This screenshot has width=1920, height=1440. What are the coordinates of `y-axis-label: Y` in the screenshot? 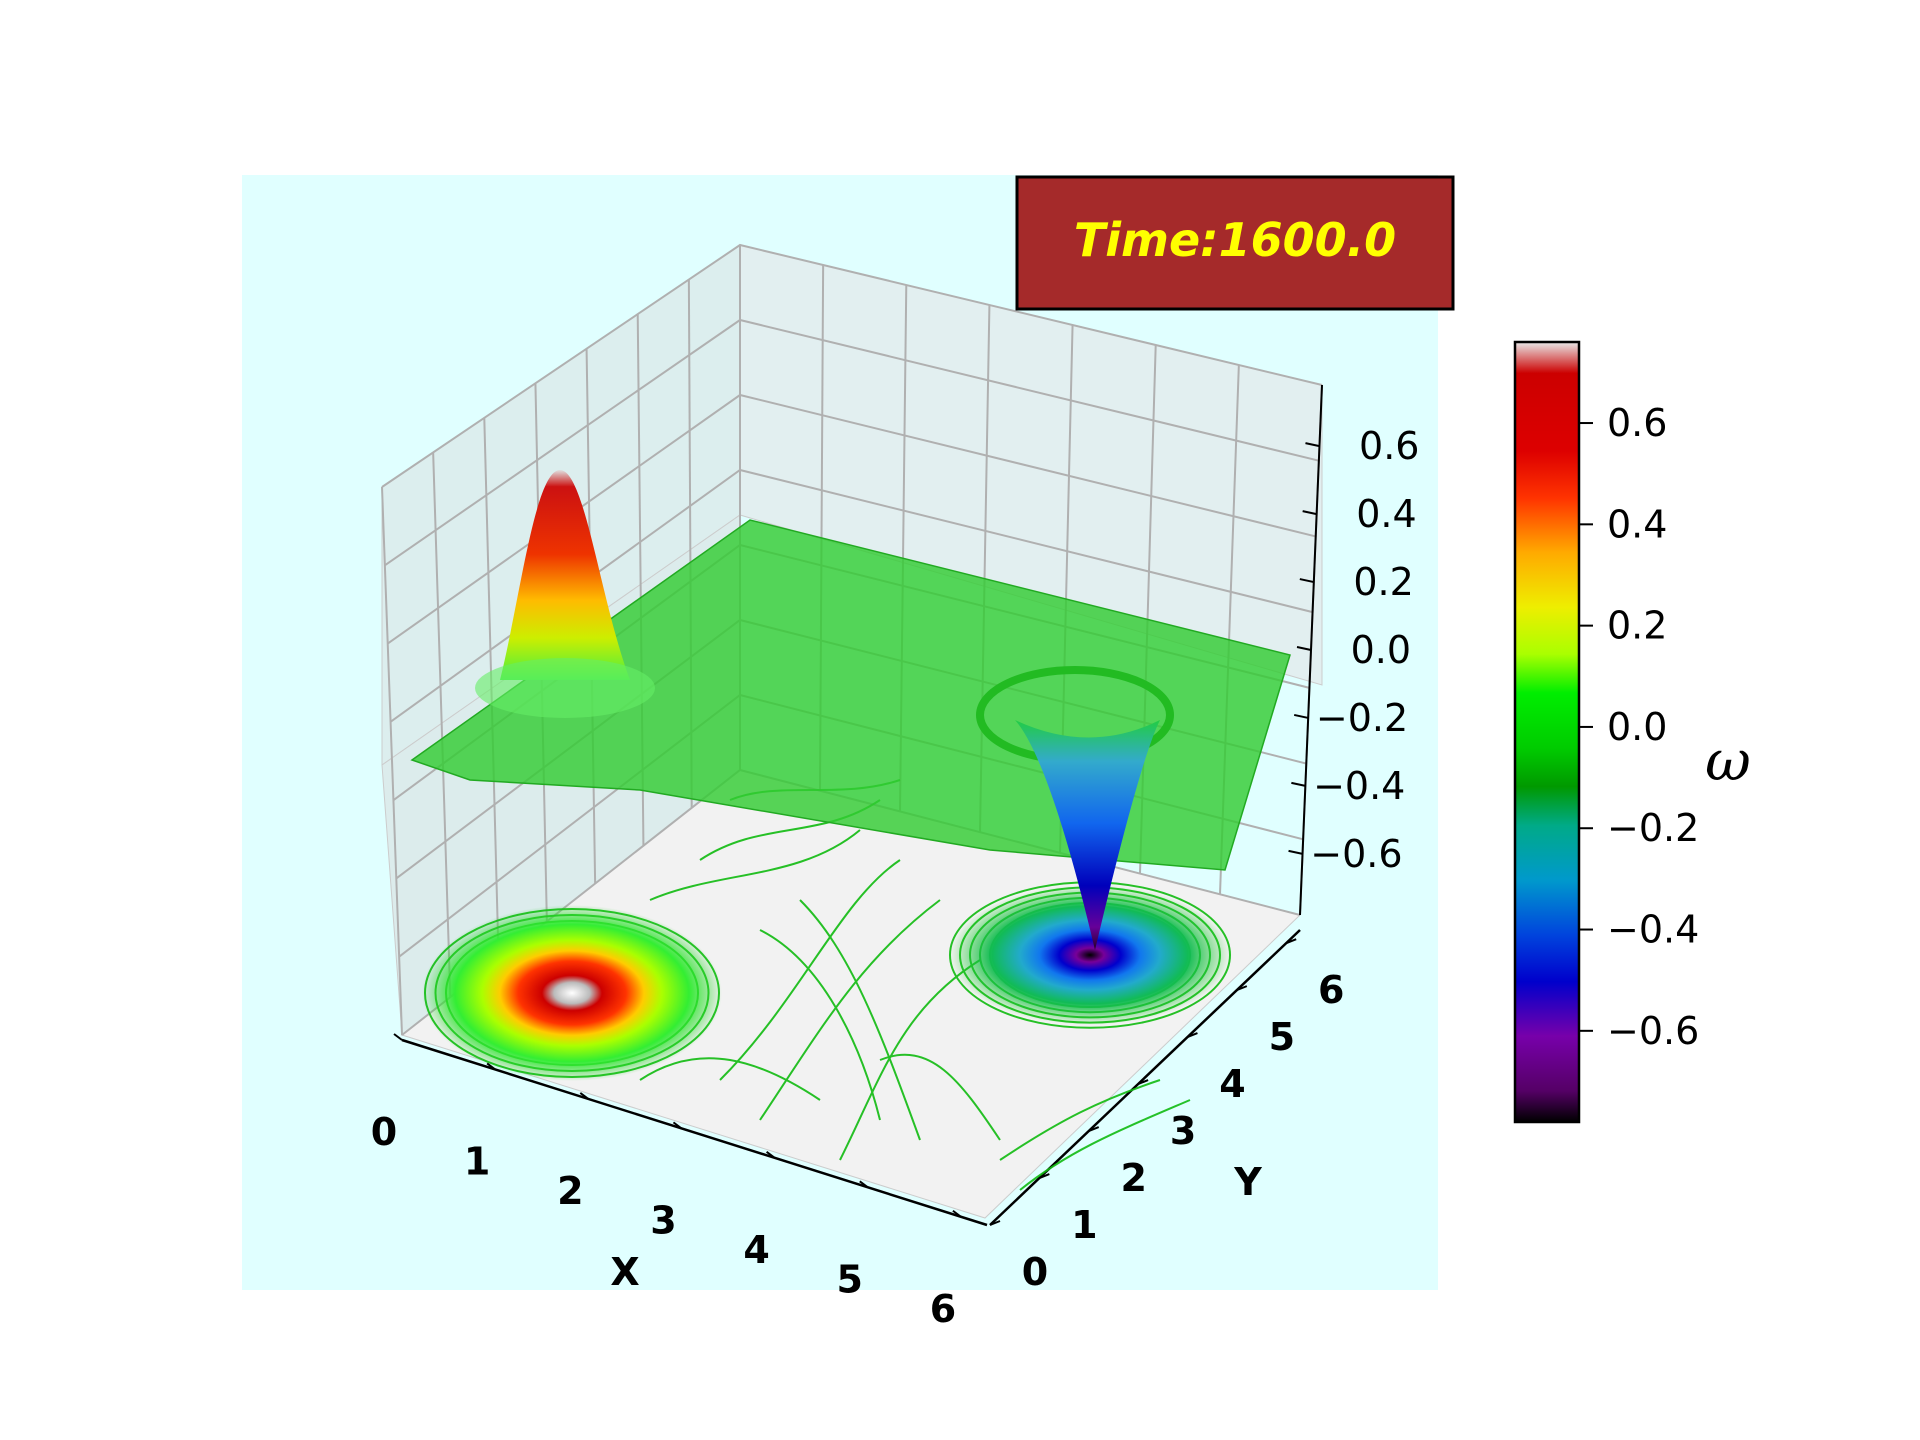 It's located at (1247, 1182).